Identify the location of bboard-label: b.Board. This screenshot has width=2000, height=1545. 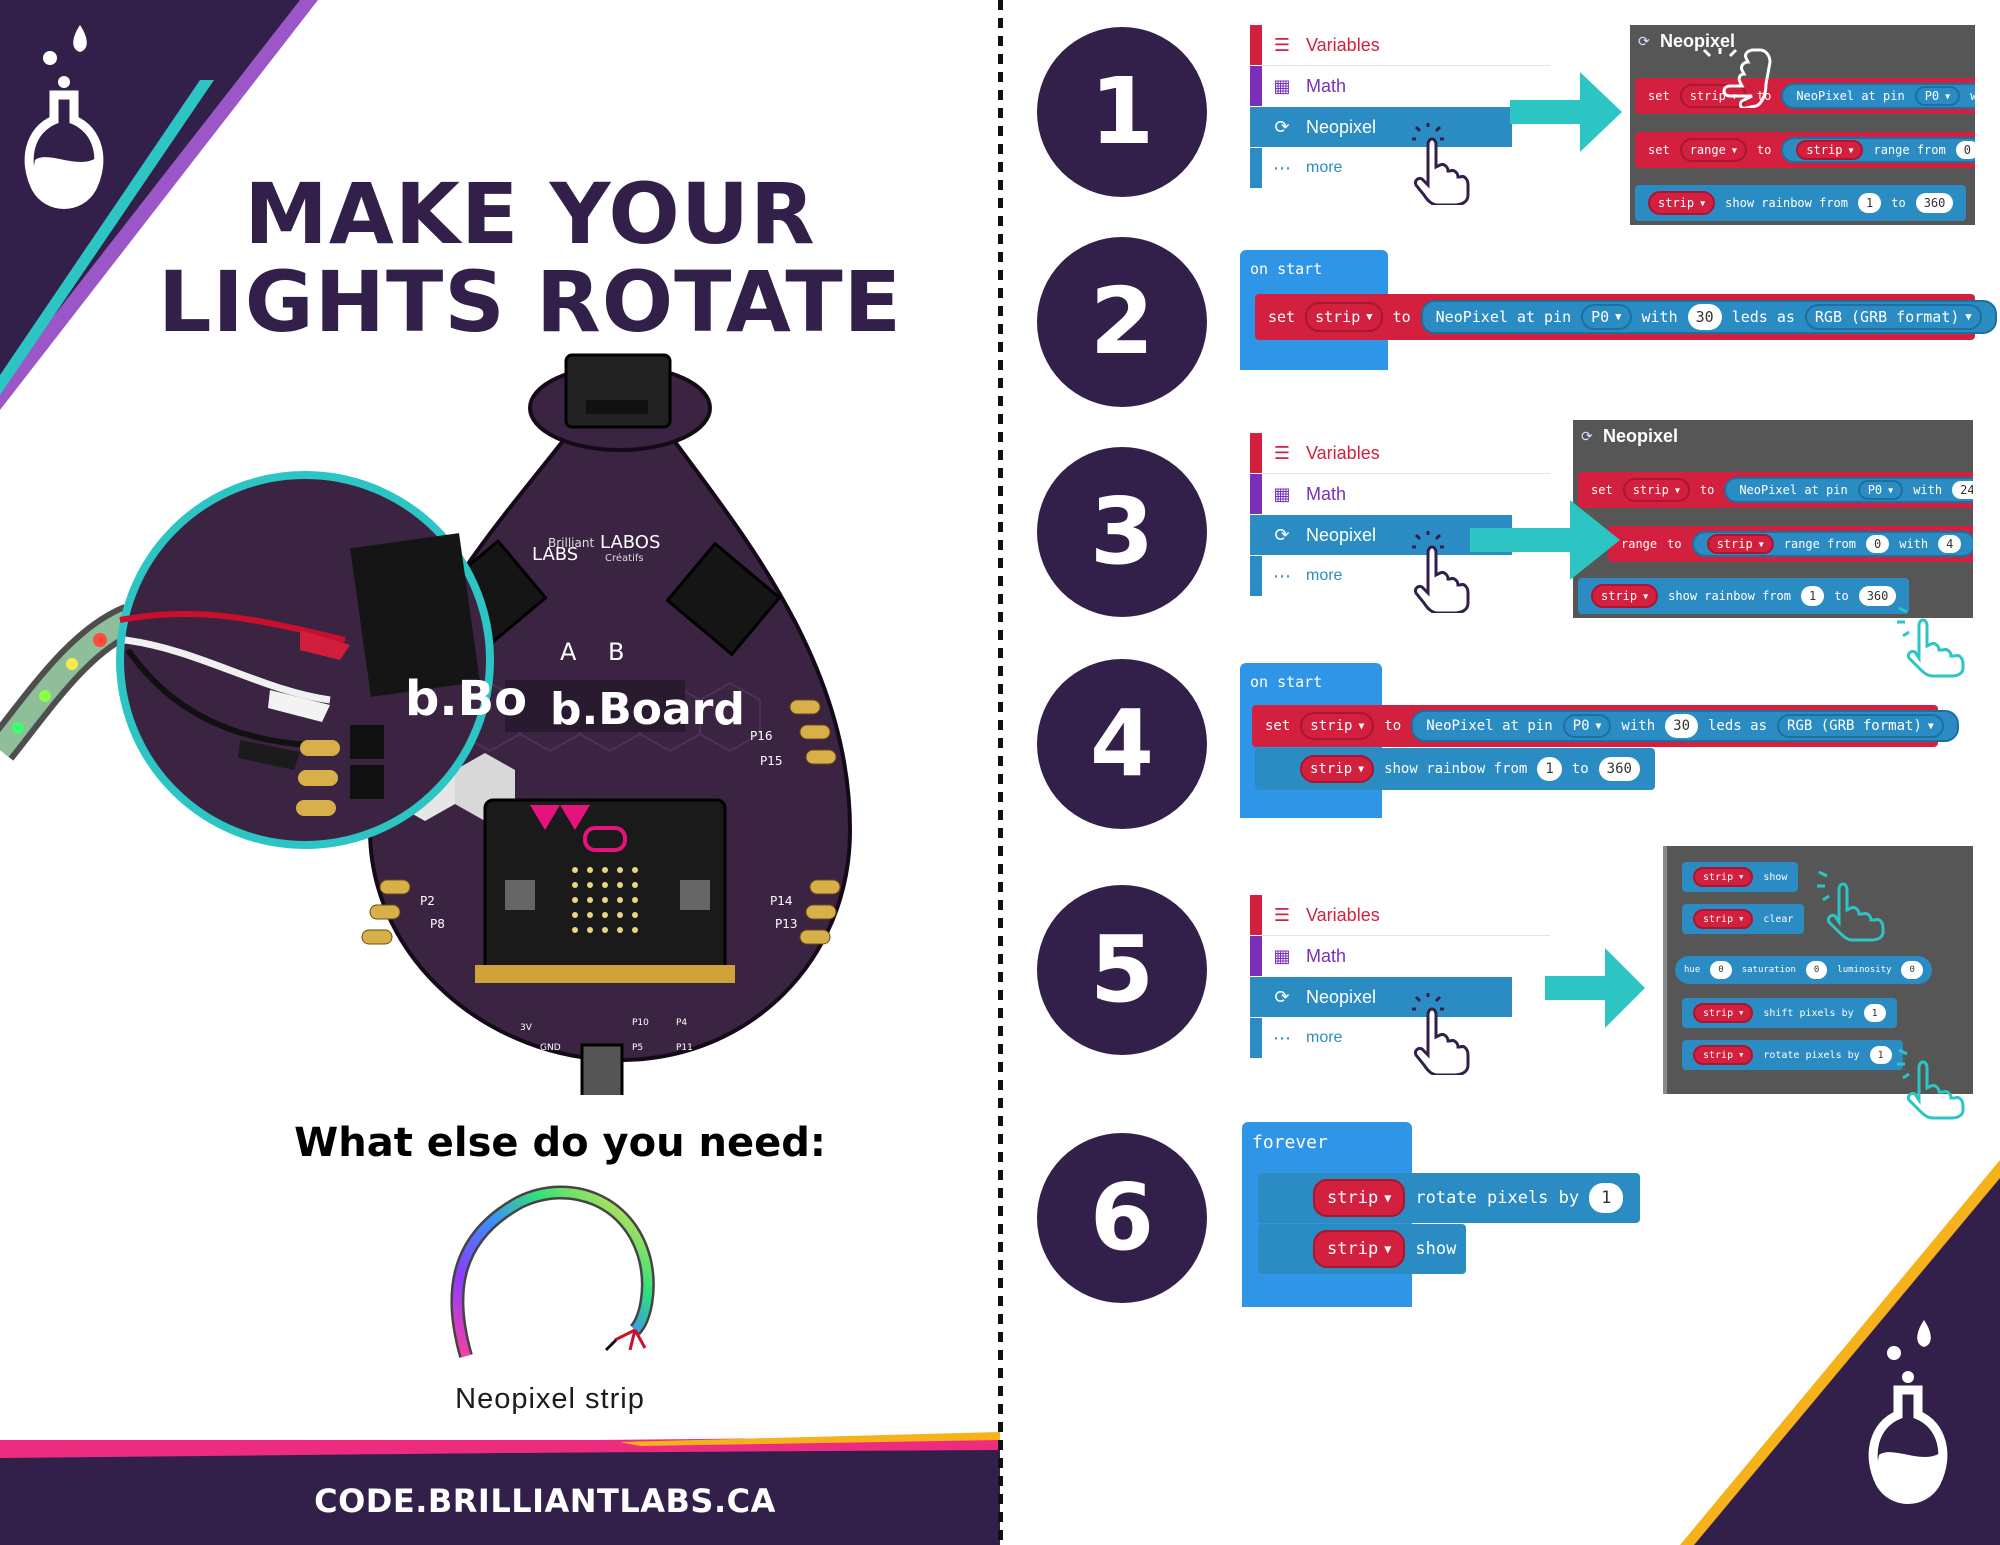
(647, 709).